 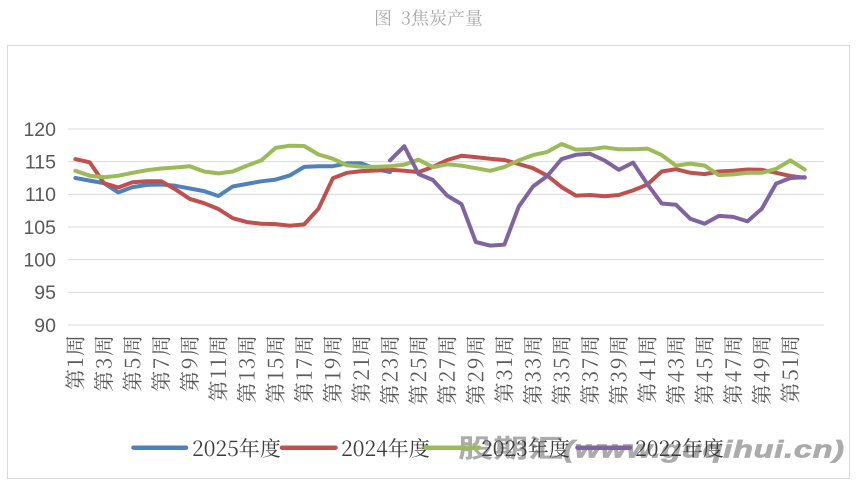 I want to click on svg-text: 95, so click(x=45, y=293).